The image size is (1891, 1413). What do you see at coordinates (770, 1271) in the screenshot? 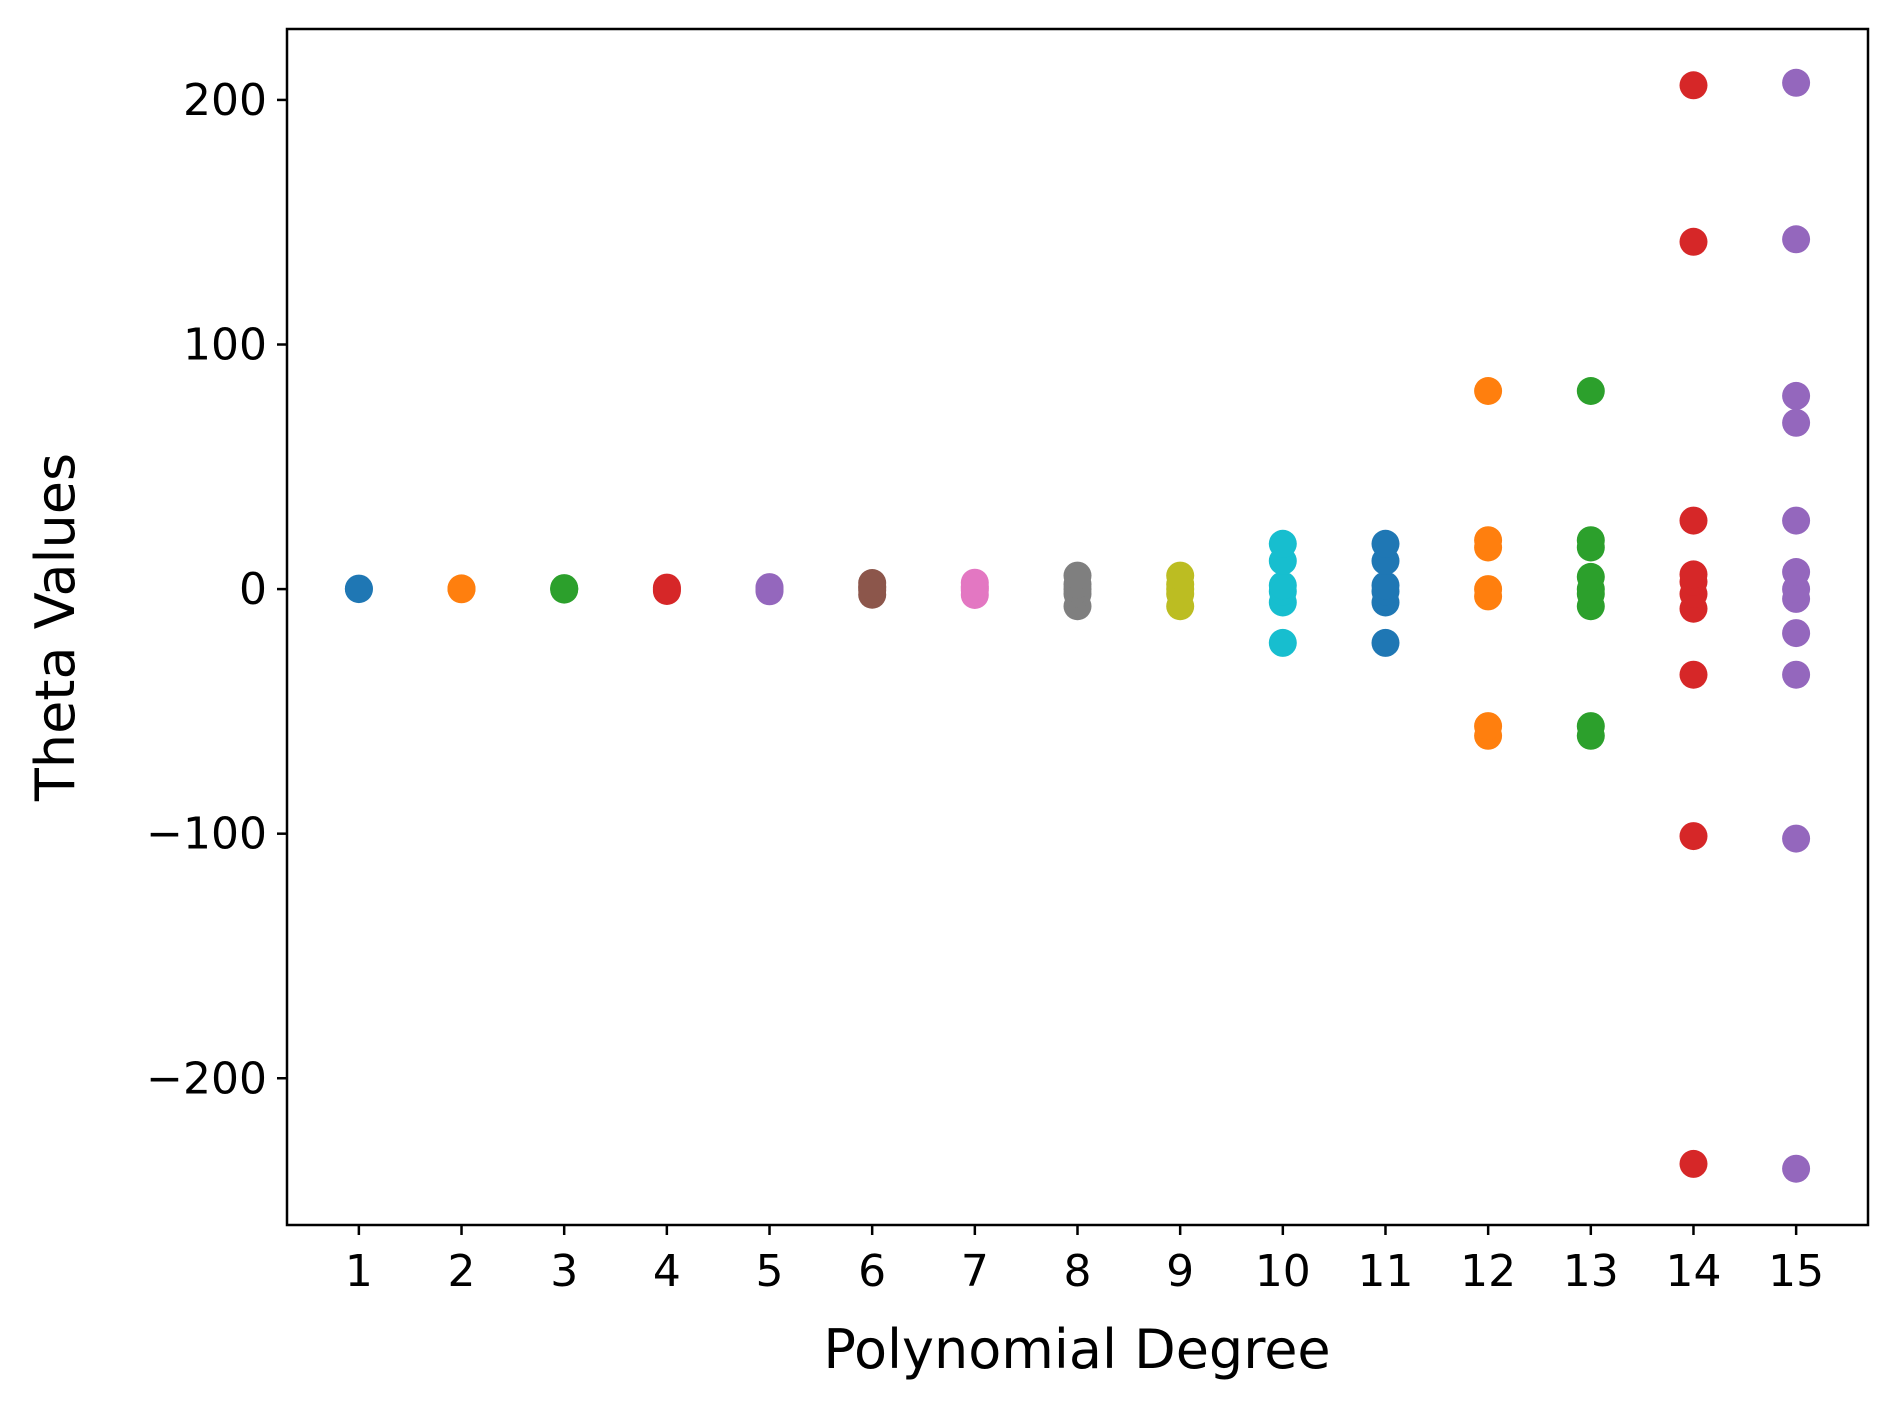
I see `x-tick-label-5: 5` at bounding box center [770, 1271].